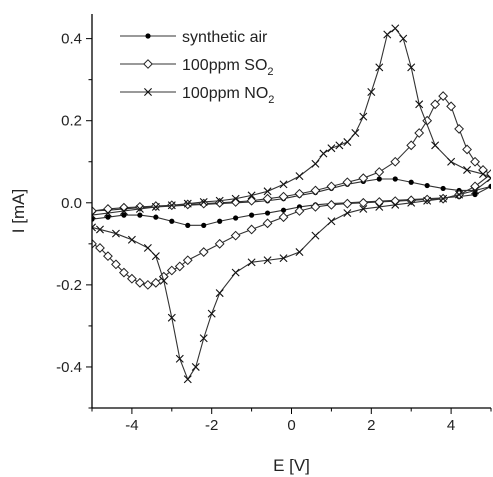  Describe the element at coordinates (291, 465) in the screenshot. I see `x-axis-title: E [V]` at that location.